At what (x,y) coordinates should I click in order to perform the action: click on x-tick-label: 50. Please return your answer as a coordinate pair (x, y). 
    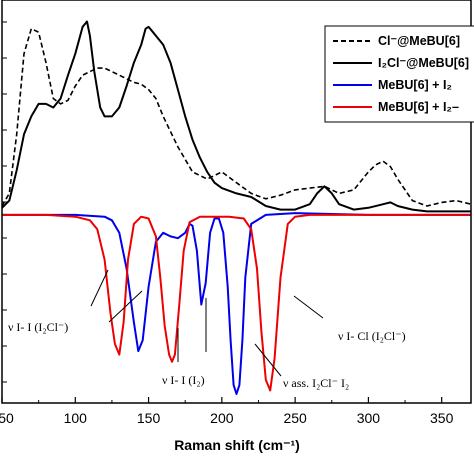
    Looking at the image, I should click on (7, 418).